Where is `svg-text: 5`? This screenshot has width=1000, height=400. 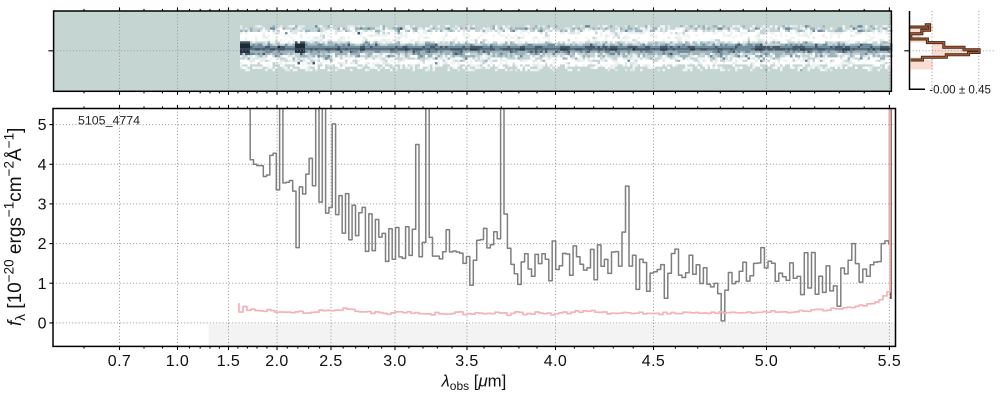
svg-text: 5 is located at coordinates (42, 125).